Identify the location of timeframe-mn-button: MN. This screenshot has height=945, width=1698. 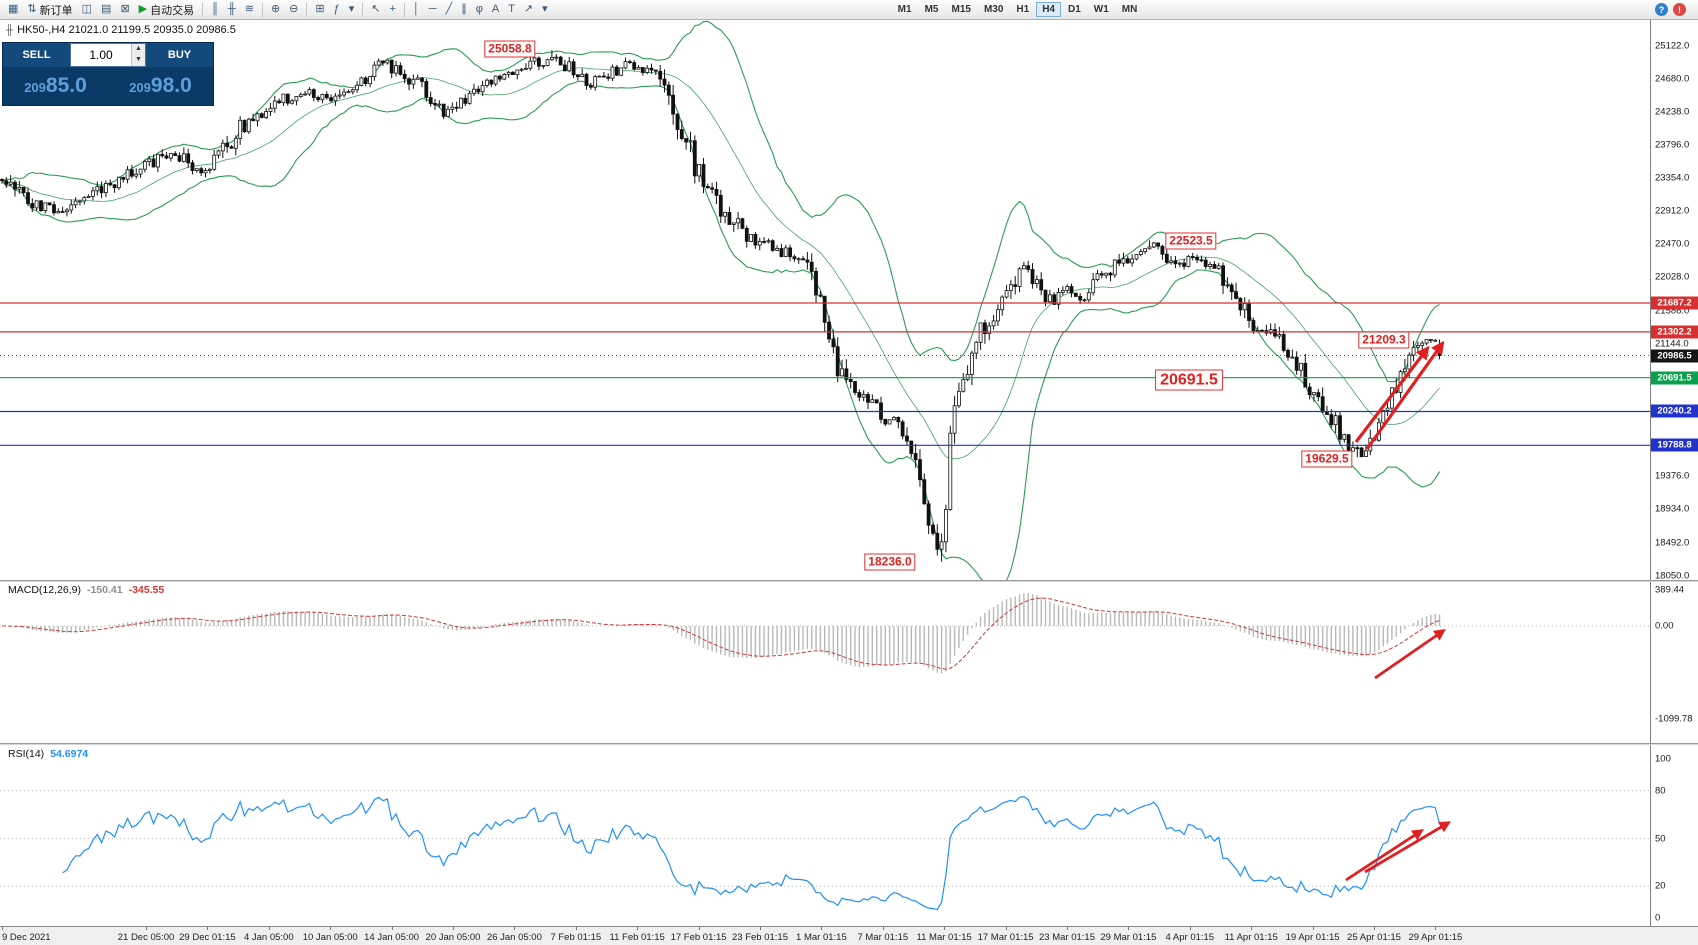
(1129, 9).